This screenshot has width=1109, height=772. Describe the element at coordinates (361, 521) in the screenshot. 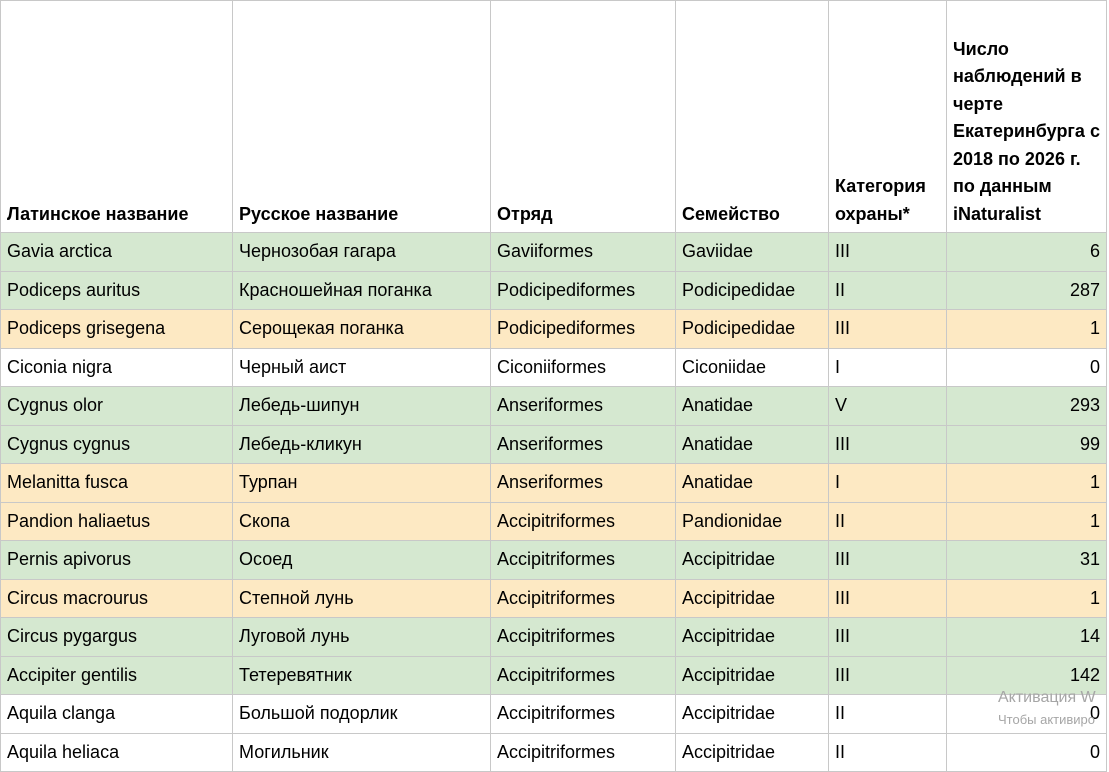

I see `table-cell: Скопа` at that location.